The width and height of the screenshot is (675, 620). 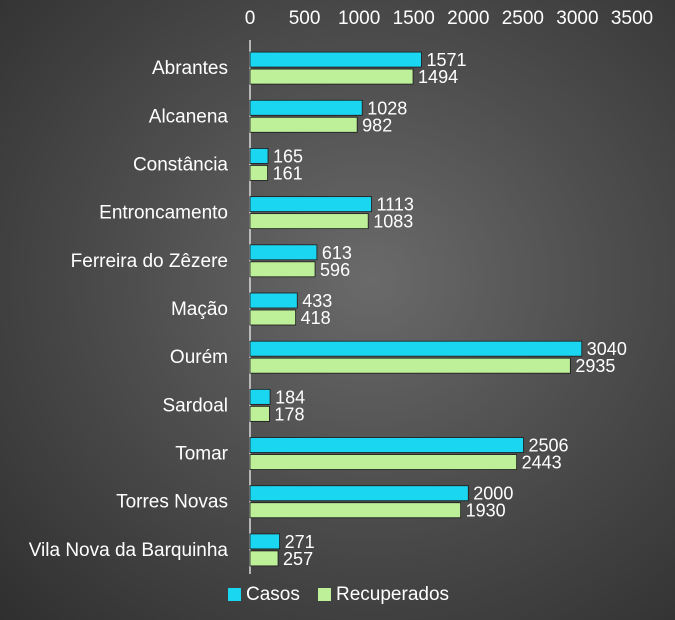 I want to click on data-label: 257, so click(x=298, y=559).